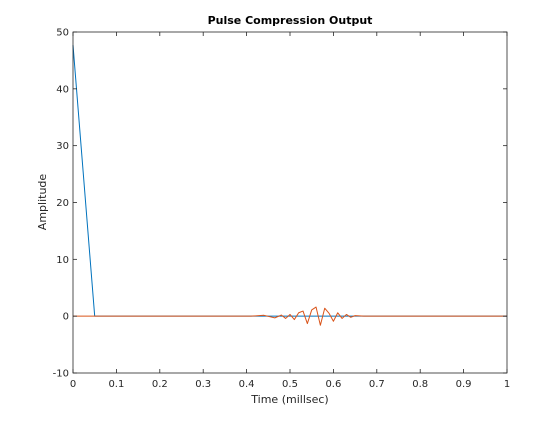 This screenshot has width=560, height=425. Describe the element at coordinates (507, 384) in the screenshot. I see `x-tick-label: 1` at that location.